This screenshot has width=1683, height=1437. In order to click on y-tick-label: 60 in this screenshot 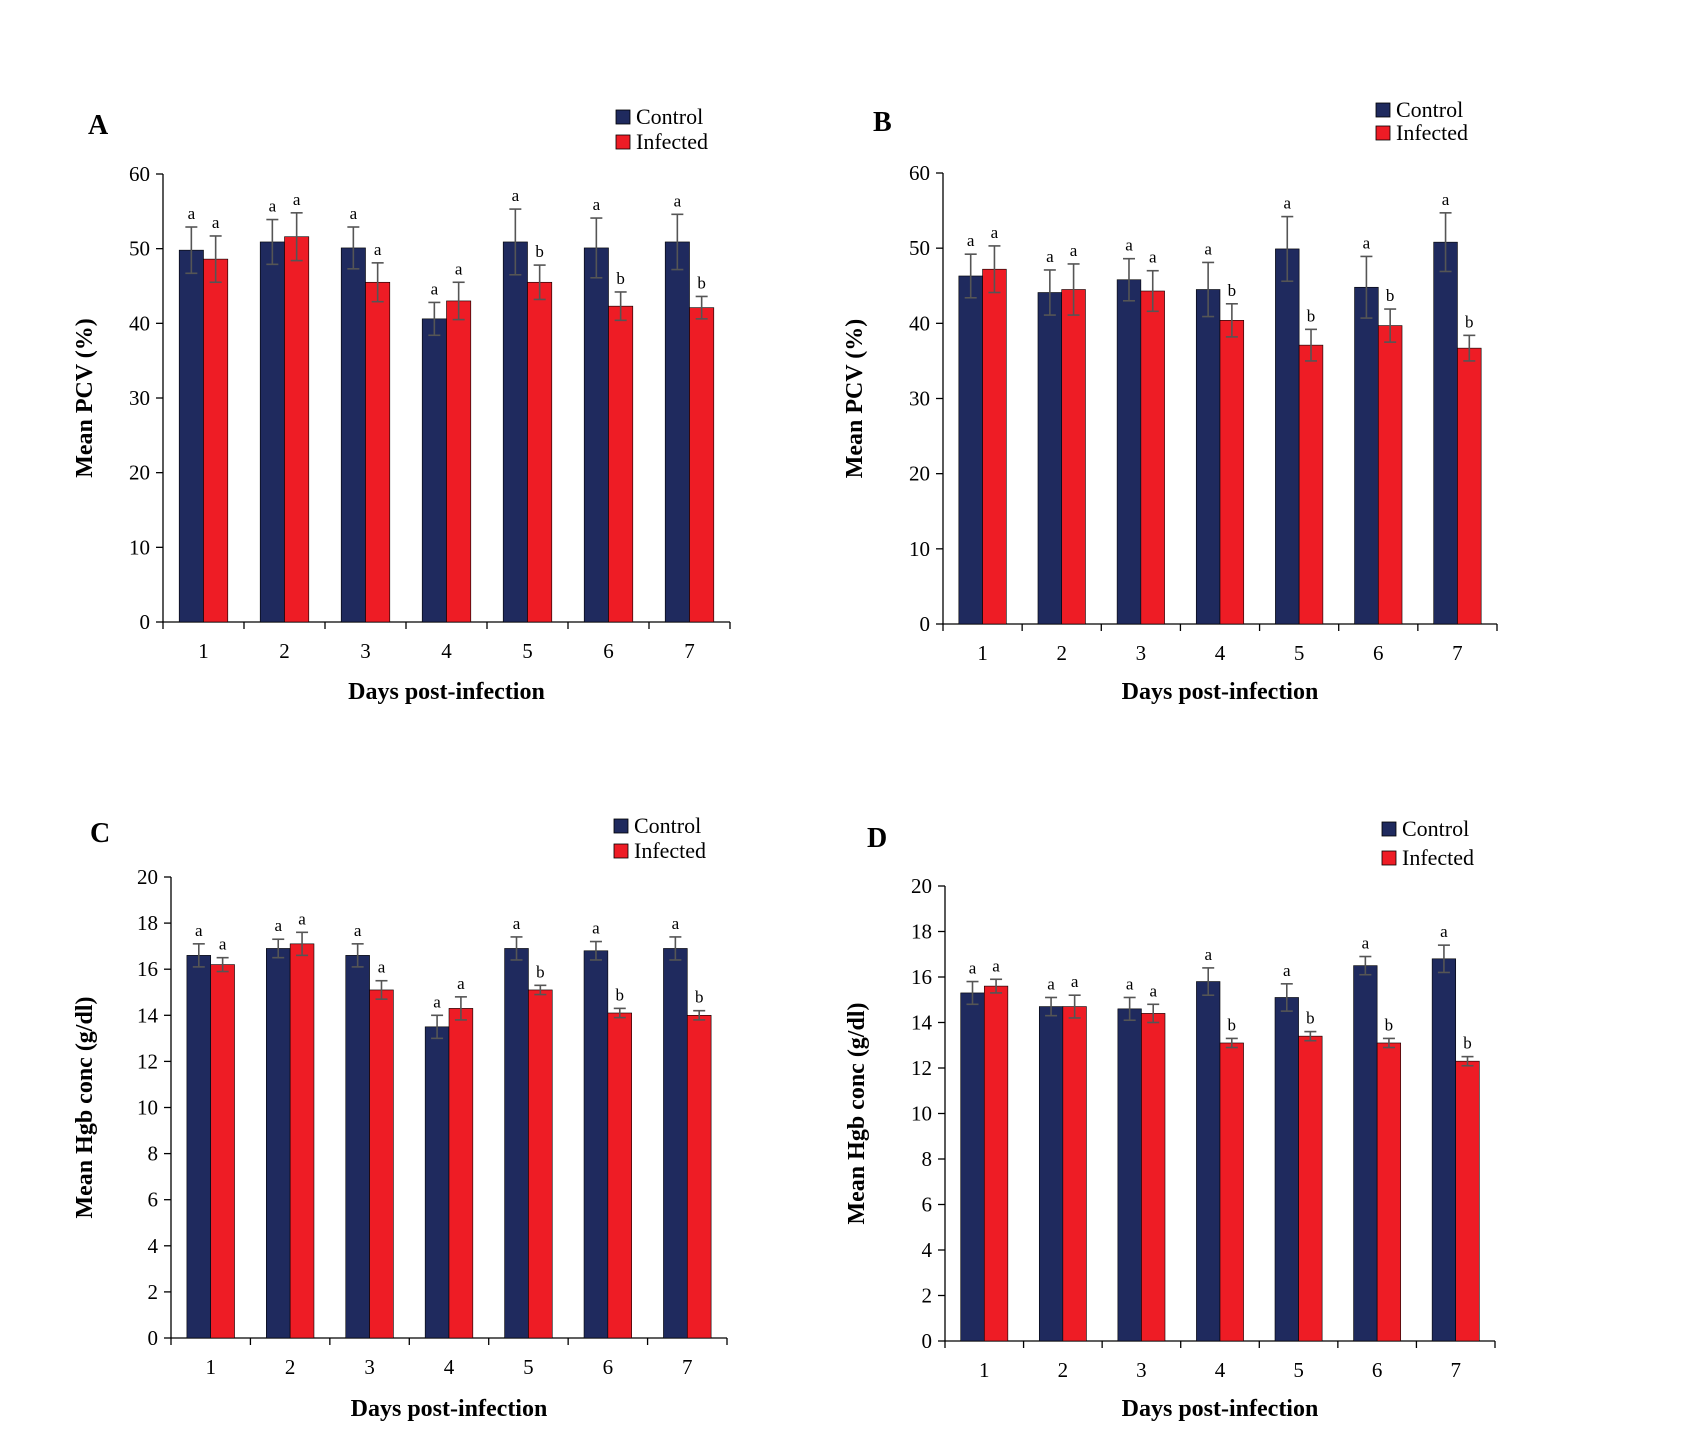, I will do `click(139, 174)`.